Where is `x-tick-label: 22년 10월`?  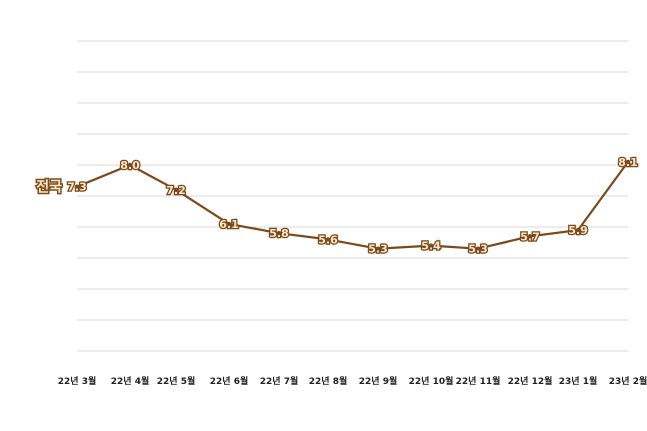
x-tick-label: 22년 10월 is located at coordinates (431, 381).